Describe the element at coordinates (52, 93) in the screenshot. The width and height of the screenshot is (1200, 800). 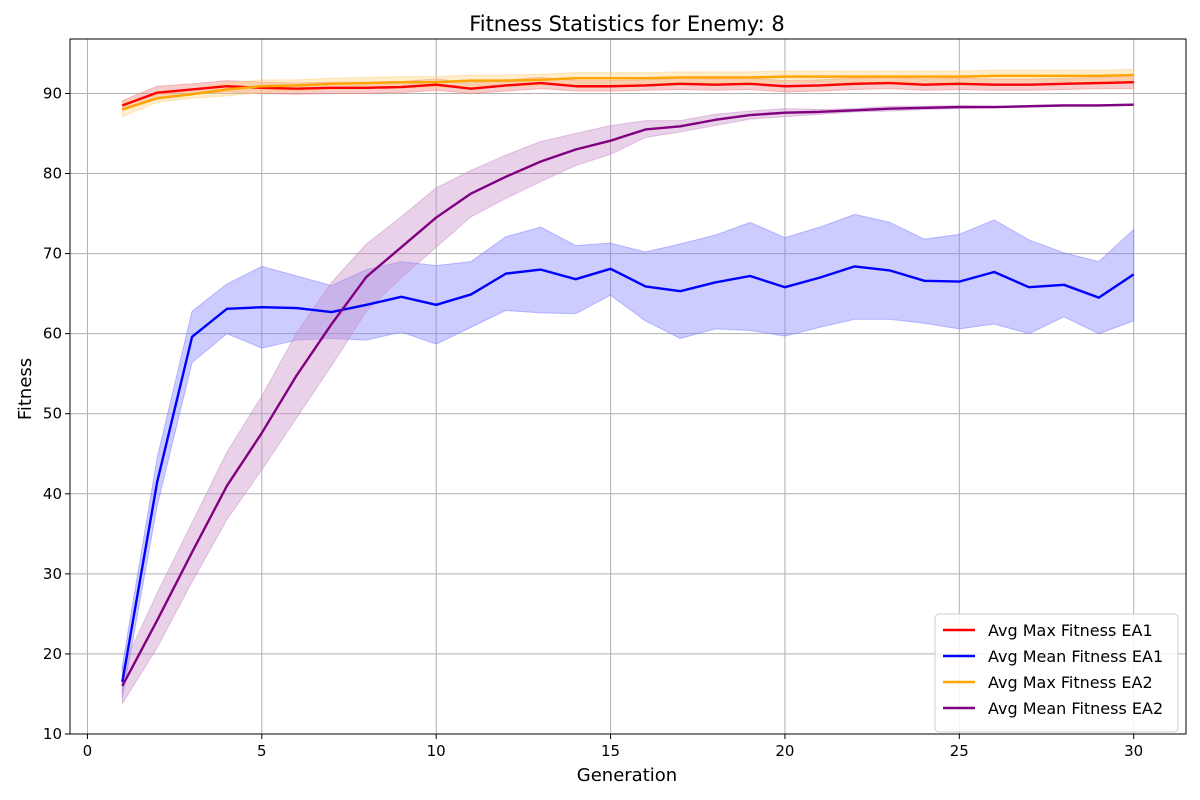
I see `y-tick-label: 90` at that location.